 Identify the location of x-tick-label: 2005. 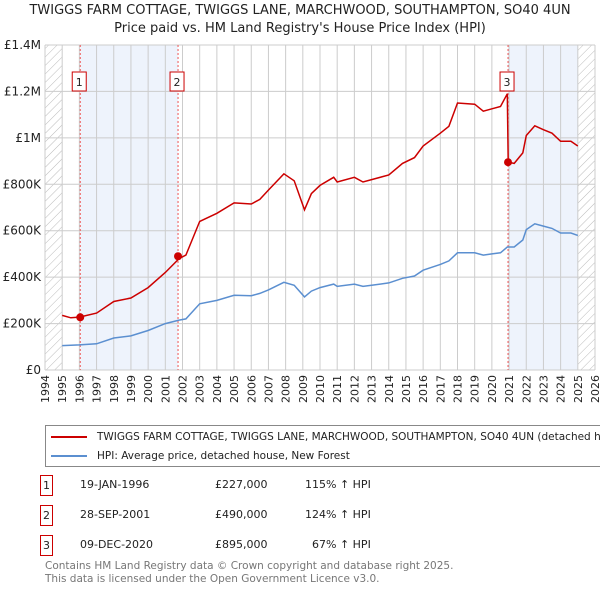
(234, 389).